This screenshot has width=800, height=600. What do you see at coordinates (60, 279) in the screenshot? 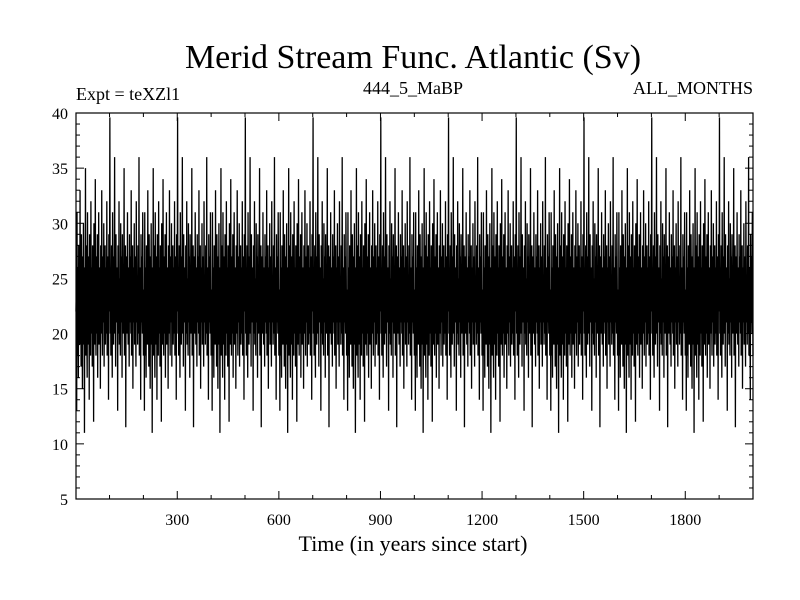
I see `y-tick-label: 25` at bounding box center [60, 279].